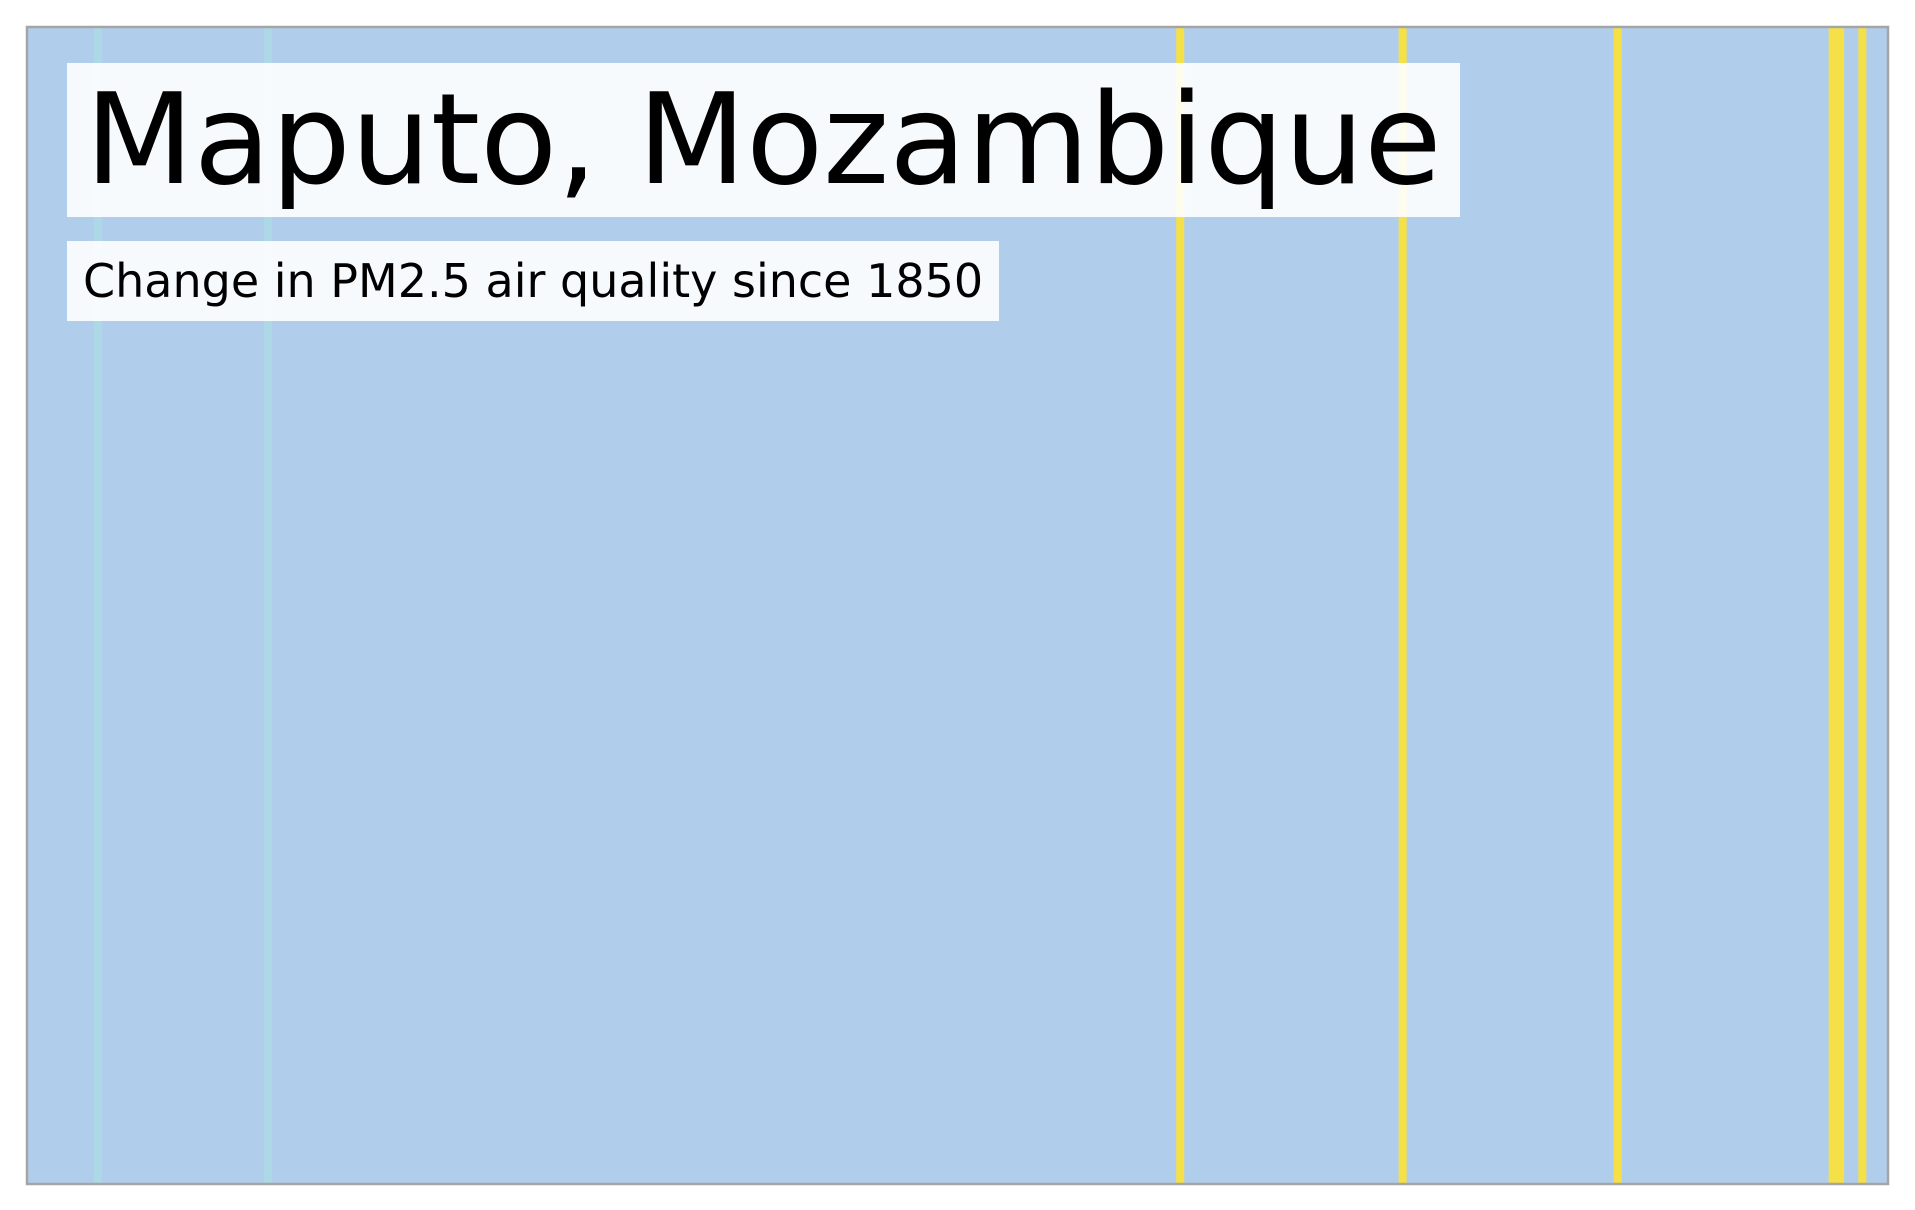  I want to click on chart-subtitle-box: Change in PM2.5 air quality since 1850, so click(533, 281).